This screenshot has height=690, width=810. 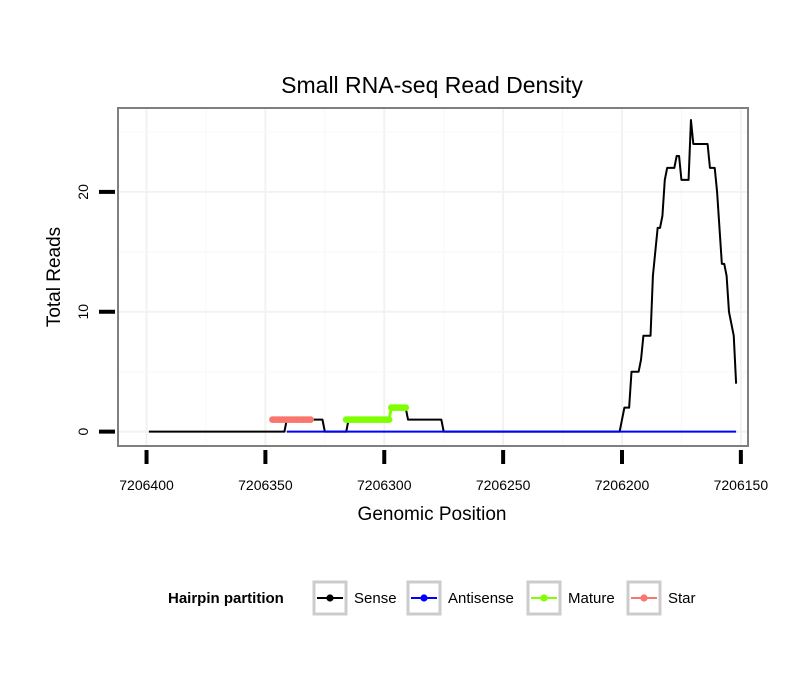 What do you see at coordinates (83, 432) in the screenshot?
I see `y-tick-label: 0` at bounding box center [83, 432].